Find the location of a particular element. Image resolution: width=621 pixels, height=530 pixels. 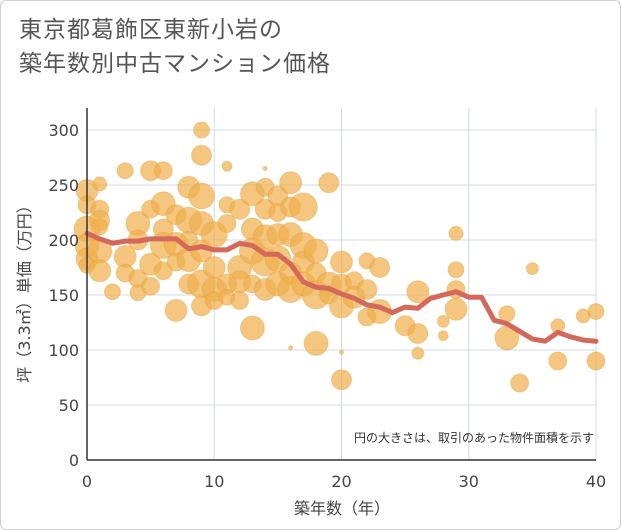

y-tick-label: 300 is located at coordinates (63, 130).